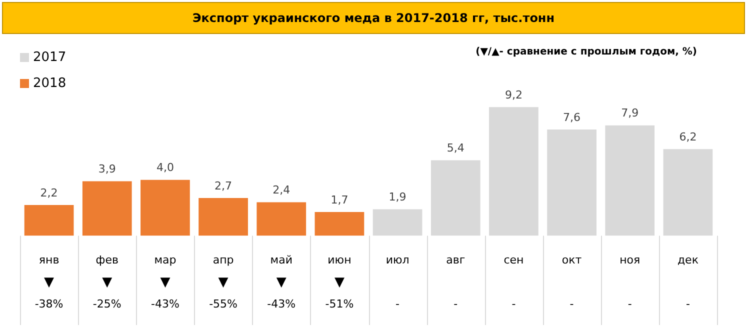 The image size is (747, 327). What do you see at coordinates (456, 259) in the screenshot?
I see `x-tick-label: авг` at bounding box center [456, 259].